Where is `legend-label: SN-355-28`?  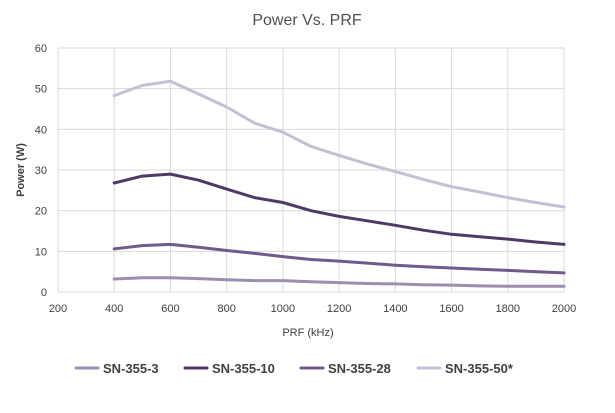 legend-label: SN-355-28 is located at coordinates (359, 368).